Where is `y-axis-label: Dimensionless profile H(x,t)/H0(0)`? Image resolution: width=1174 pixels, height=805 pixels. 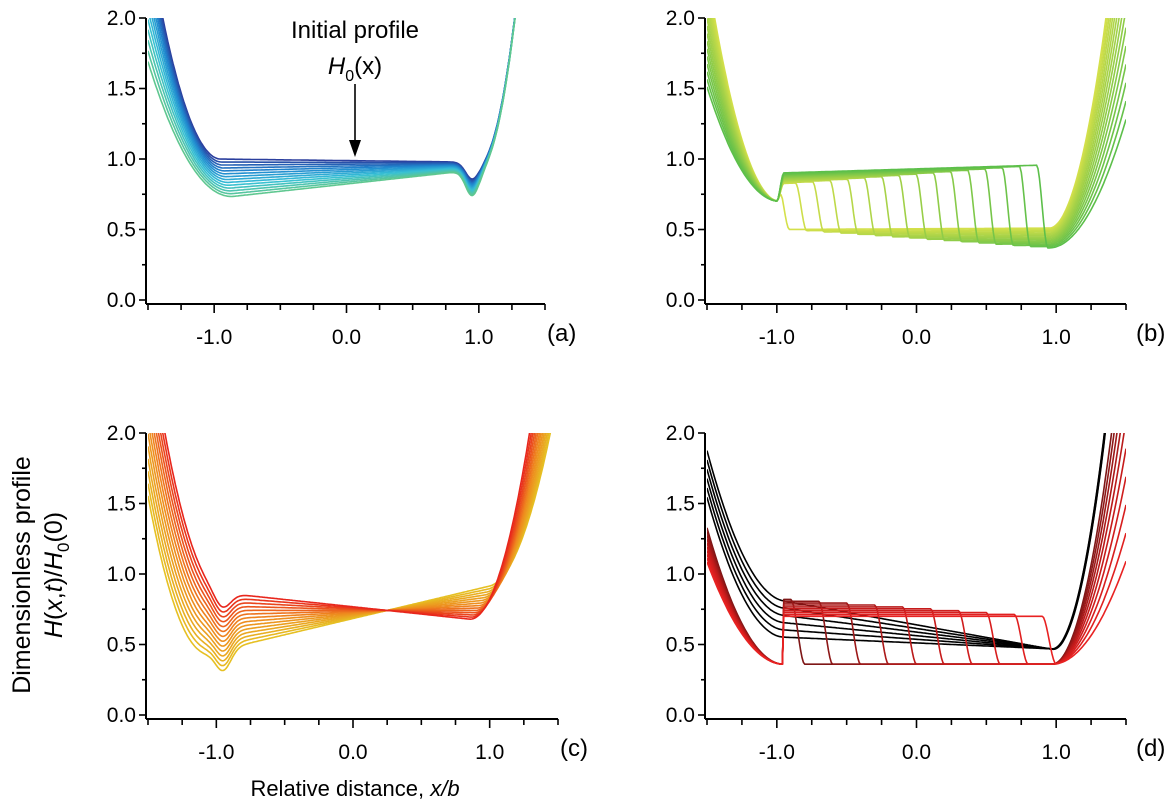 y-axis-label: Dimensionless profile H(x,t)/H0(0) is located at coordinates (40, 575).